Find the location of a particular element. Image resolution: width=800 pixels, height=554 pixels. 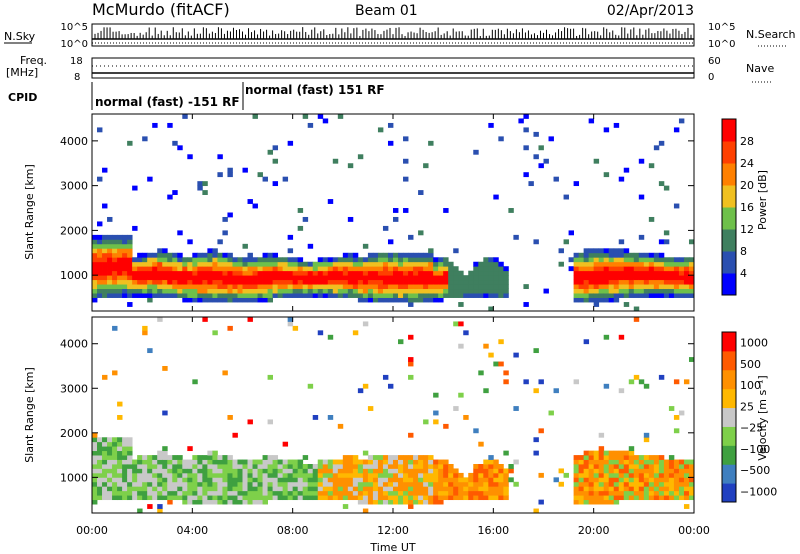

x-tick-label: 00:00 is located at coordinates (92, 530).